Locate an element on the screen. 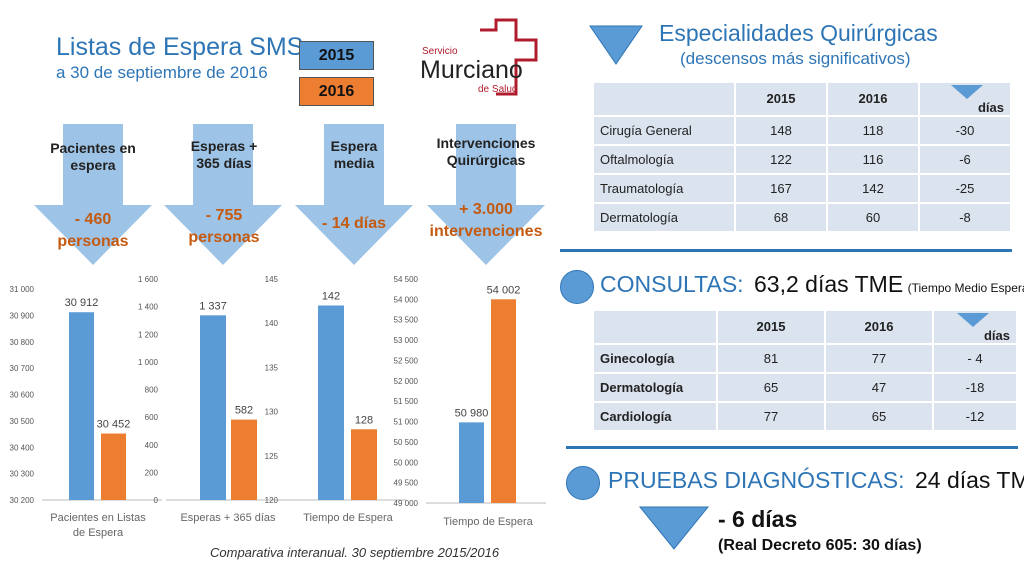 The image size is (1024, 576). tick-label: 130 is located at coordinates (272, 412).